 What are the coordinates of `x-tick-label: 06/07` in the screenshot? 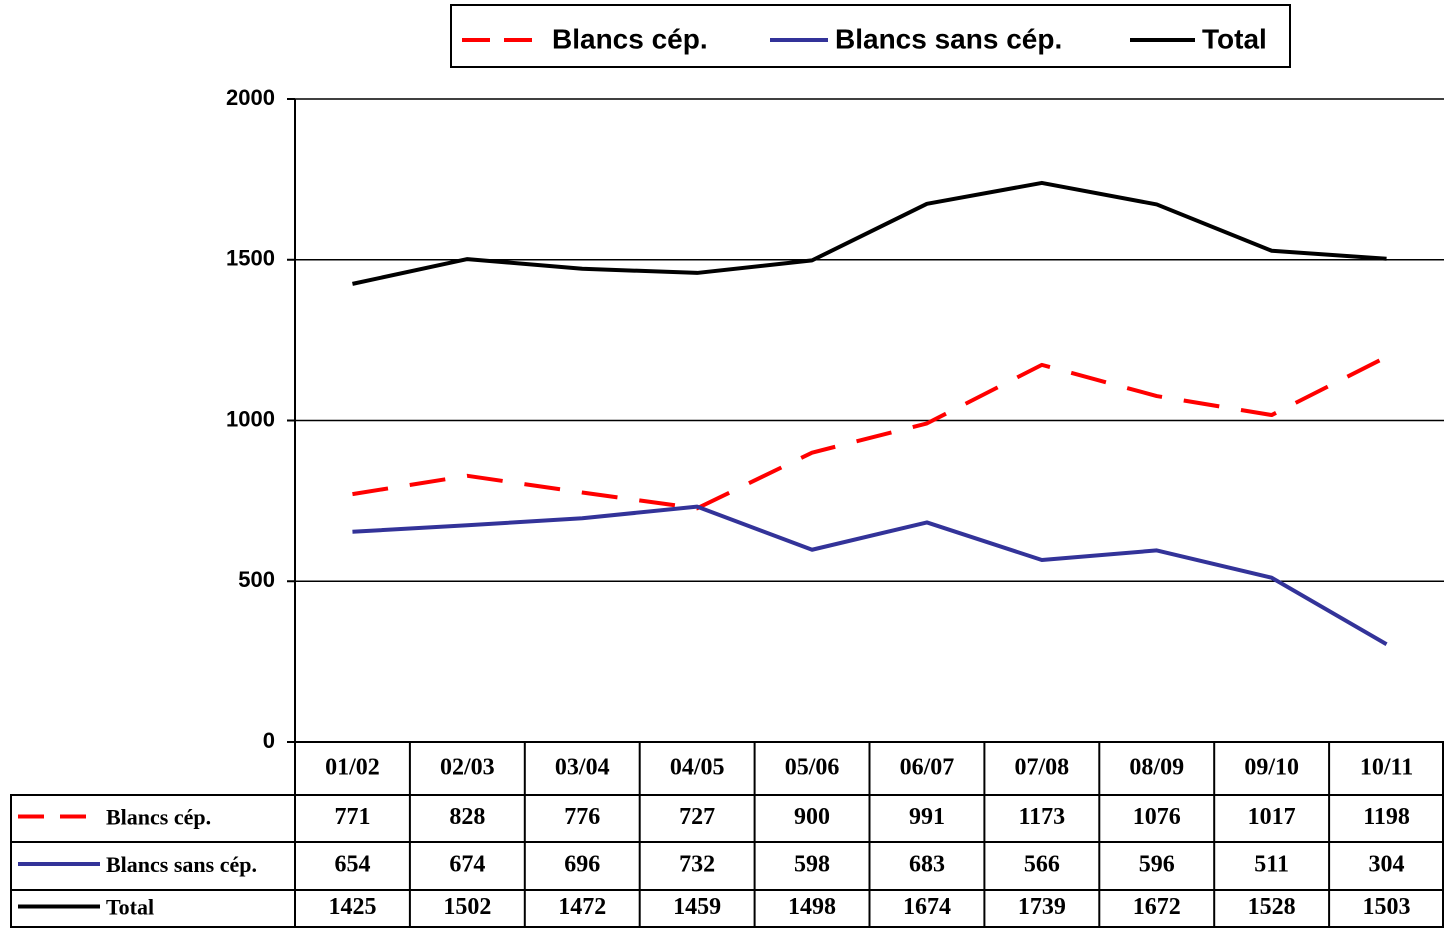 It's located at (927, 768).